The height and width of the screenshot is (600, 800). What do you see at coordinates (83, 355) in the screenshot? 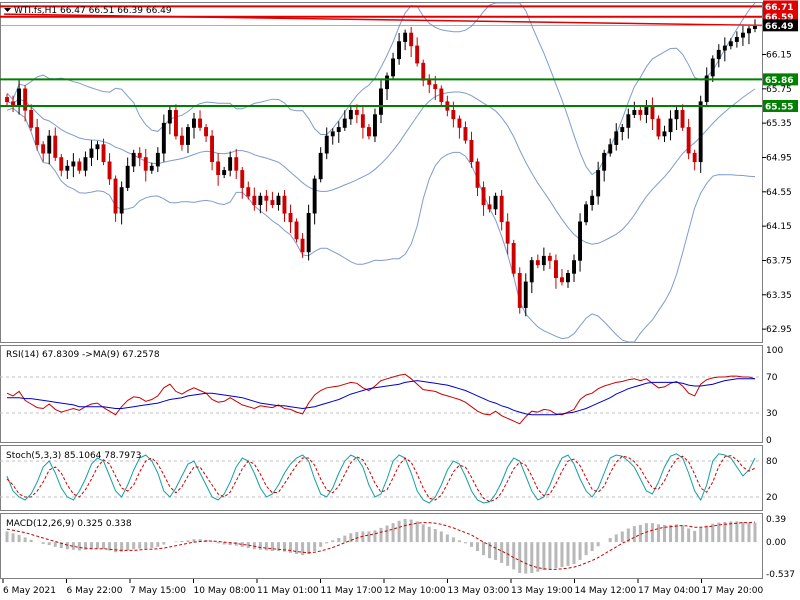
I see `rsi-label: RSI(14) 67.8309 ->MA(9) 67.2578` at bounding box center [83, 355].